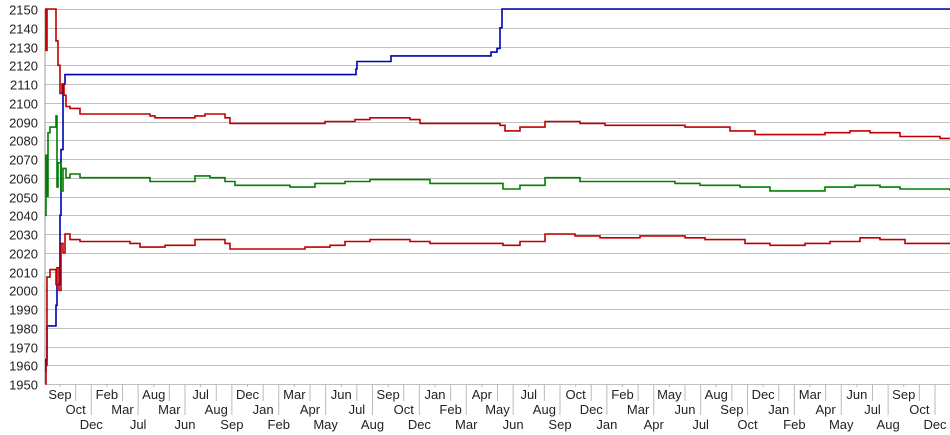 This screenshot has height=435, width=950. Describe the element at coordinates (23, 235) in the screenshot. I see `y-tick-label: 2030` at that location.